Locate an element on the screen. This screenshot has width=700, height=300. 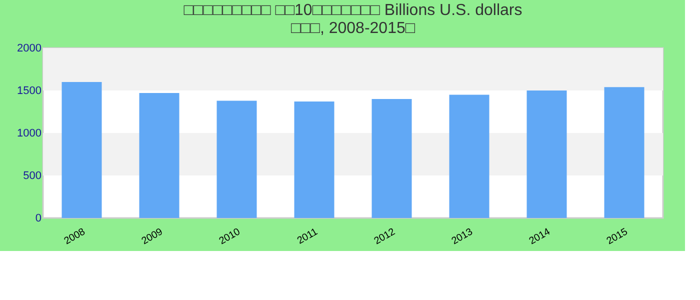
chart-title: □□□□□□□□□ □□10□□□□□□□ Billions U.S. dollars □□□, 2008-2015□ is located at coordinates (353, 19).